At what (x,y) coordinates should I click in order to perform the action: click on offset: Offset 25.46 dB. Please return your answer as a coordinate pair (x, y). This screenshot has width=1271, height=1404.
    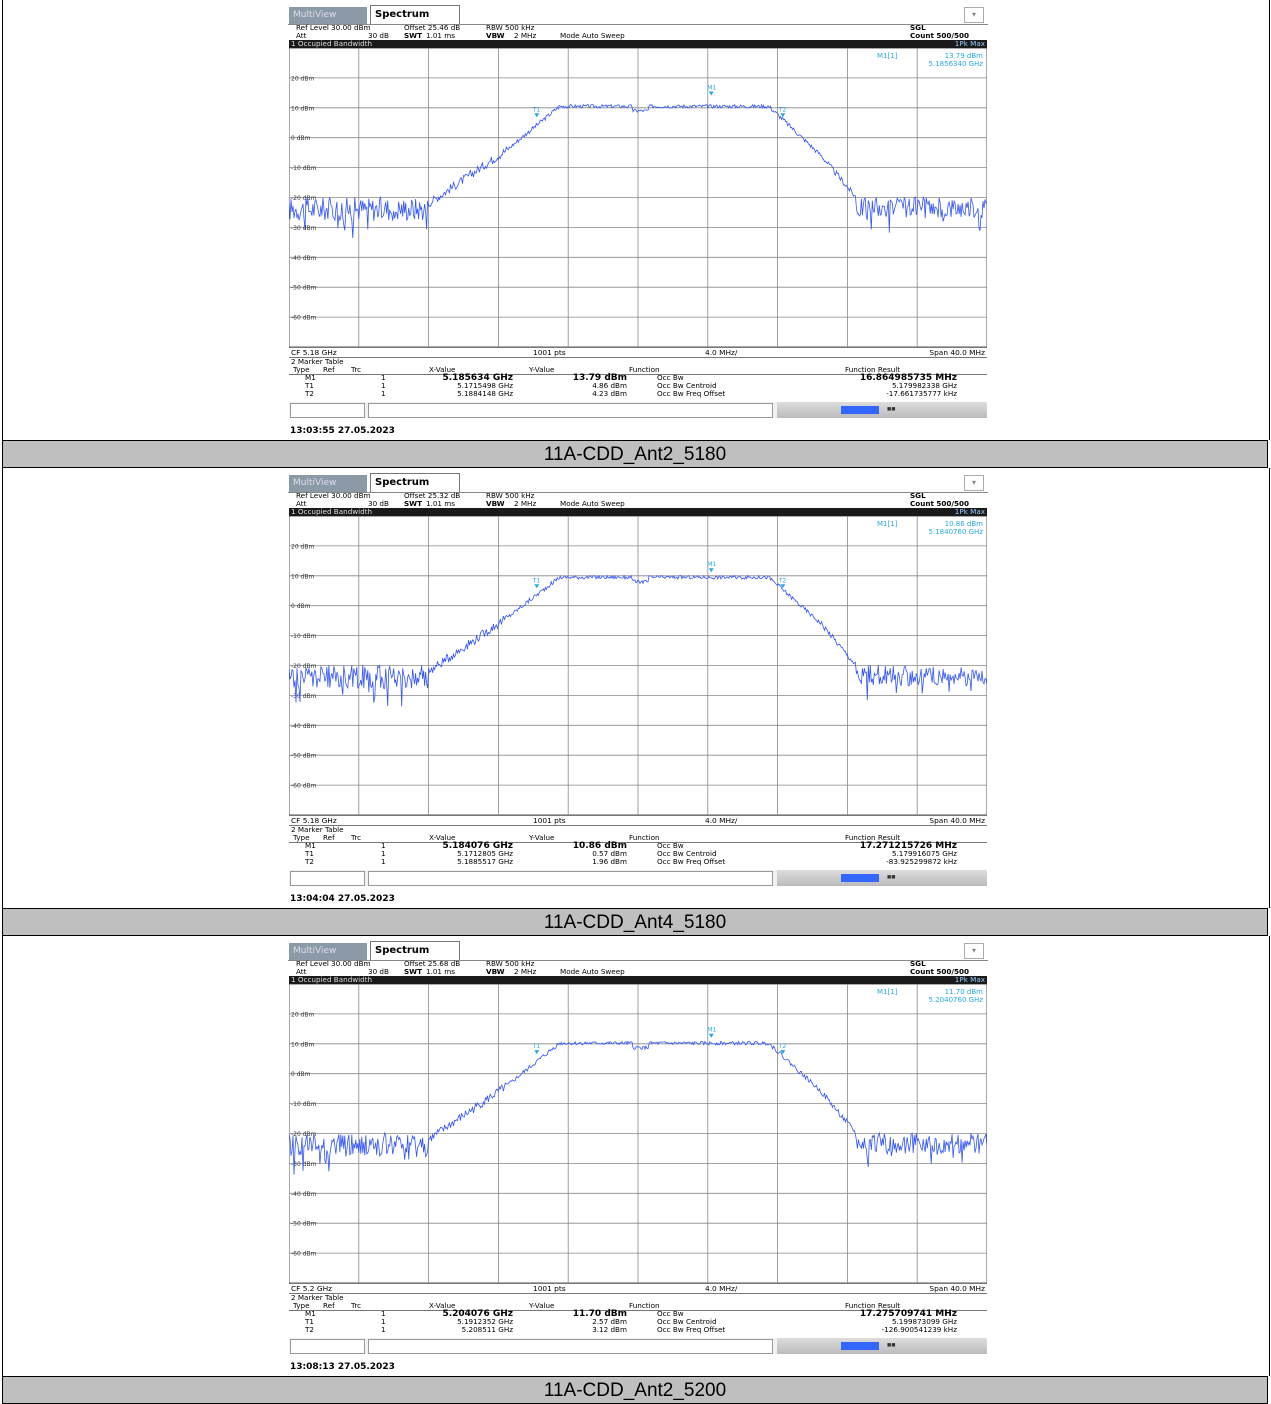
    Looking at the image, I should click on (432, 27).